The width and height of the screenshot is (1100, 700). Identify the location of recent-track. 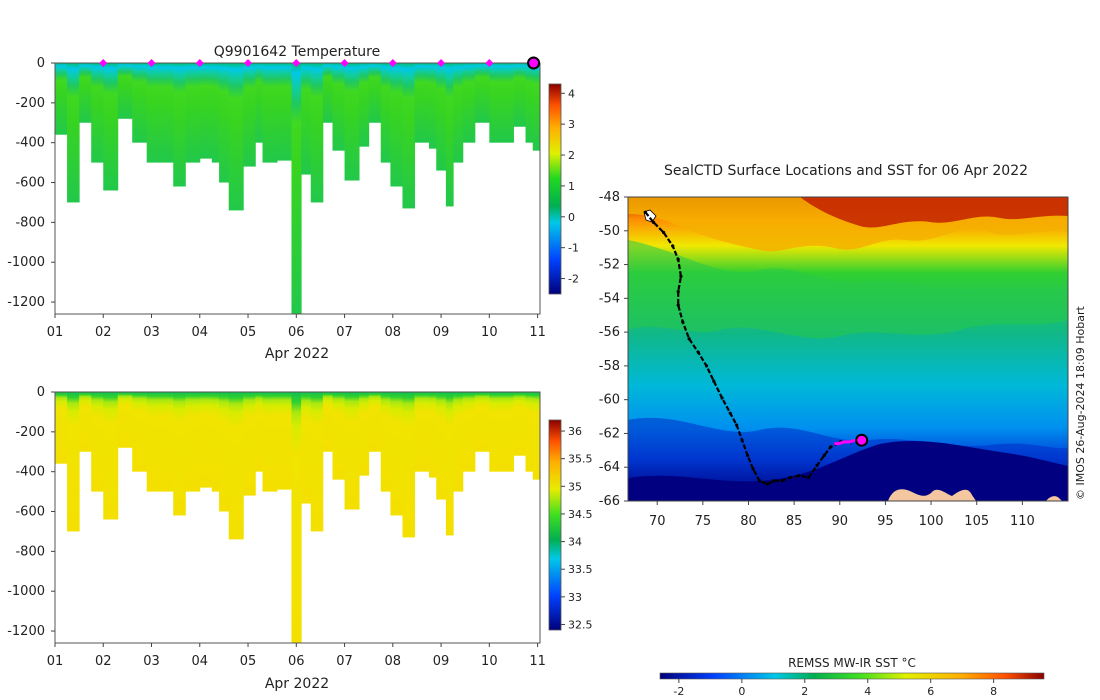
(845, 442).